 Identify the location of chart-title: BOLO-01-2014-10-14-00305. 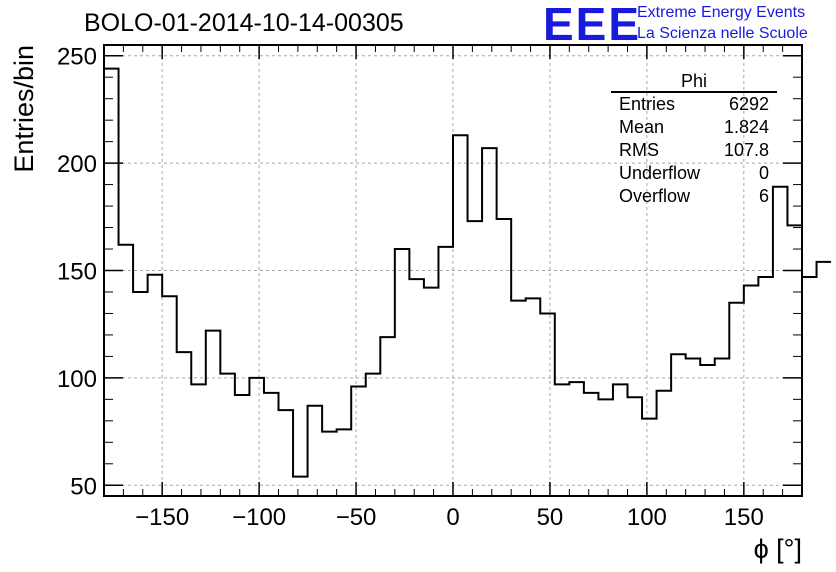
(244, 23).